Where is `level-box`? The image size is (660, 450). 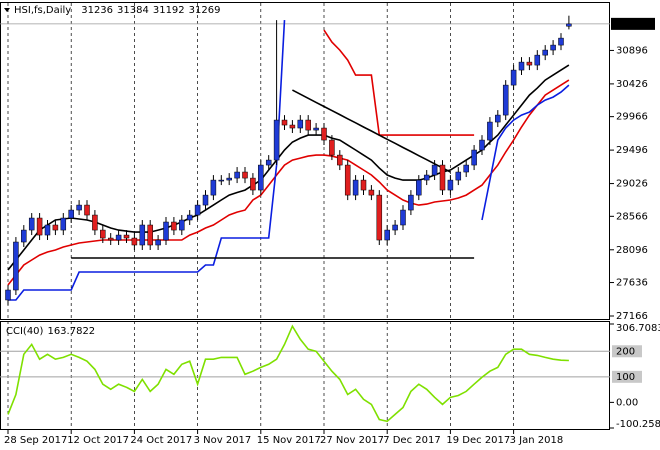 level-box is located at coordinates (627, 376).